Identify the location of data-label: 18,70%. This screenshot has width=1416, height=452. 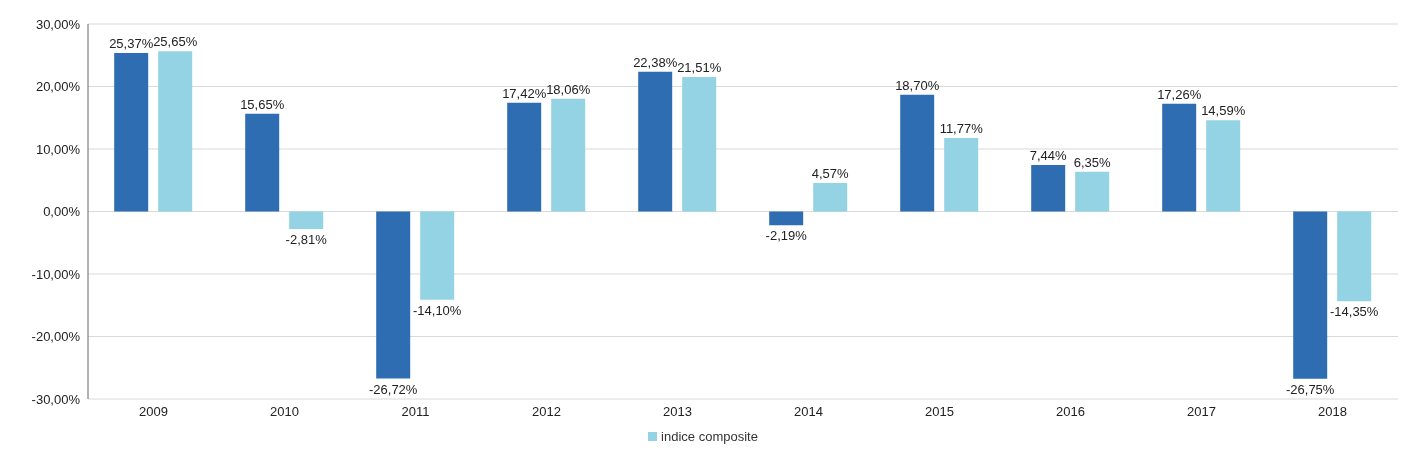
(917, 85).